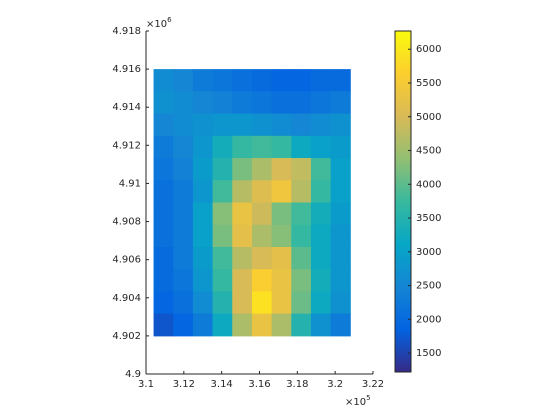 This screenshot has width=560, height=420. Describe the element at coordinates (373, 384) in the screenshot. I see `x-tick-label: 3.22` at that location.